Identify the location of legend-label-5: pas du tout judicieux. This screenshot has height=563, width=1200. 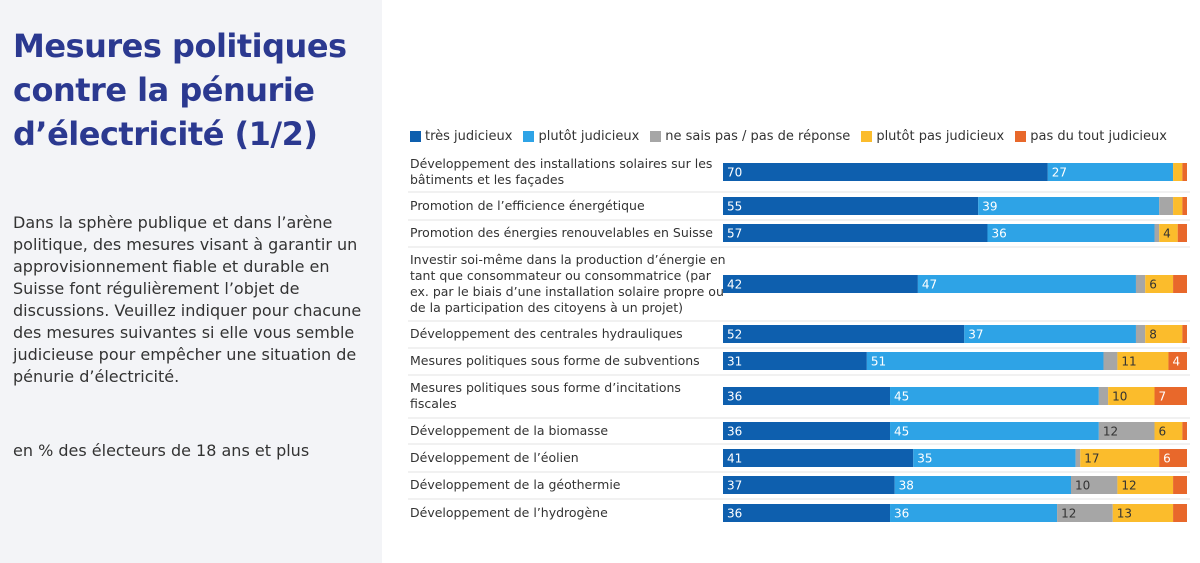
(1098, 136).